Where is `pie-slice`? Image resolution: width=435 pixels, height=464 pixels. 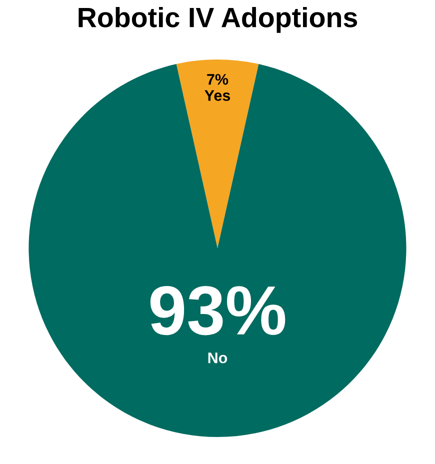
pie-slice is located at coordinates (217, 153).